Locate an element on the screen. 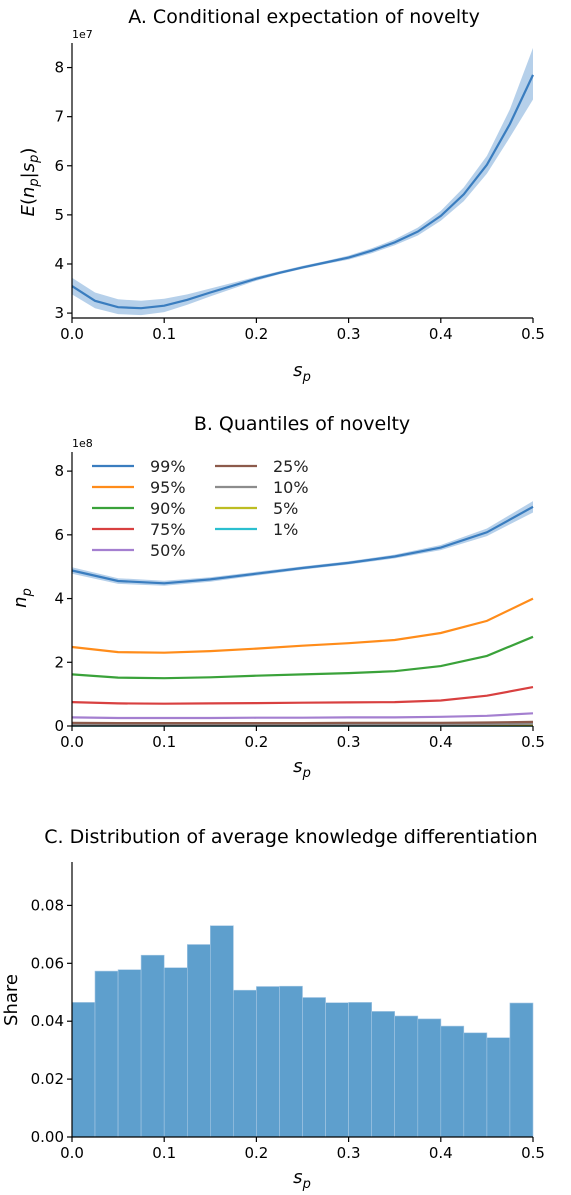 This screenshot has width=571, height=1195. panel-b-x-tick-label: 0.5 is located at coordinates (533, 742).